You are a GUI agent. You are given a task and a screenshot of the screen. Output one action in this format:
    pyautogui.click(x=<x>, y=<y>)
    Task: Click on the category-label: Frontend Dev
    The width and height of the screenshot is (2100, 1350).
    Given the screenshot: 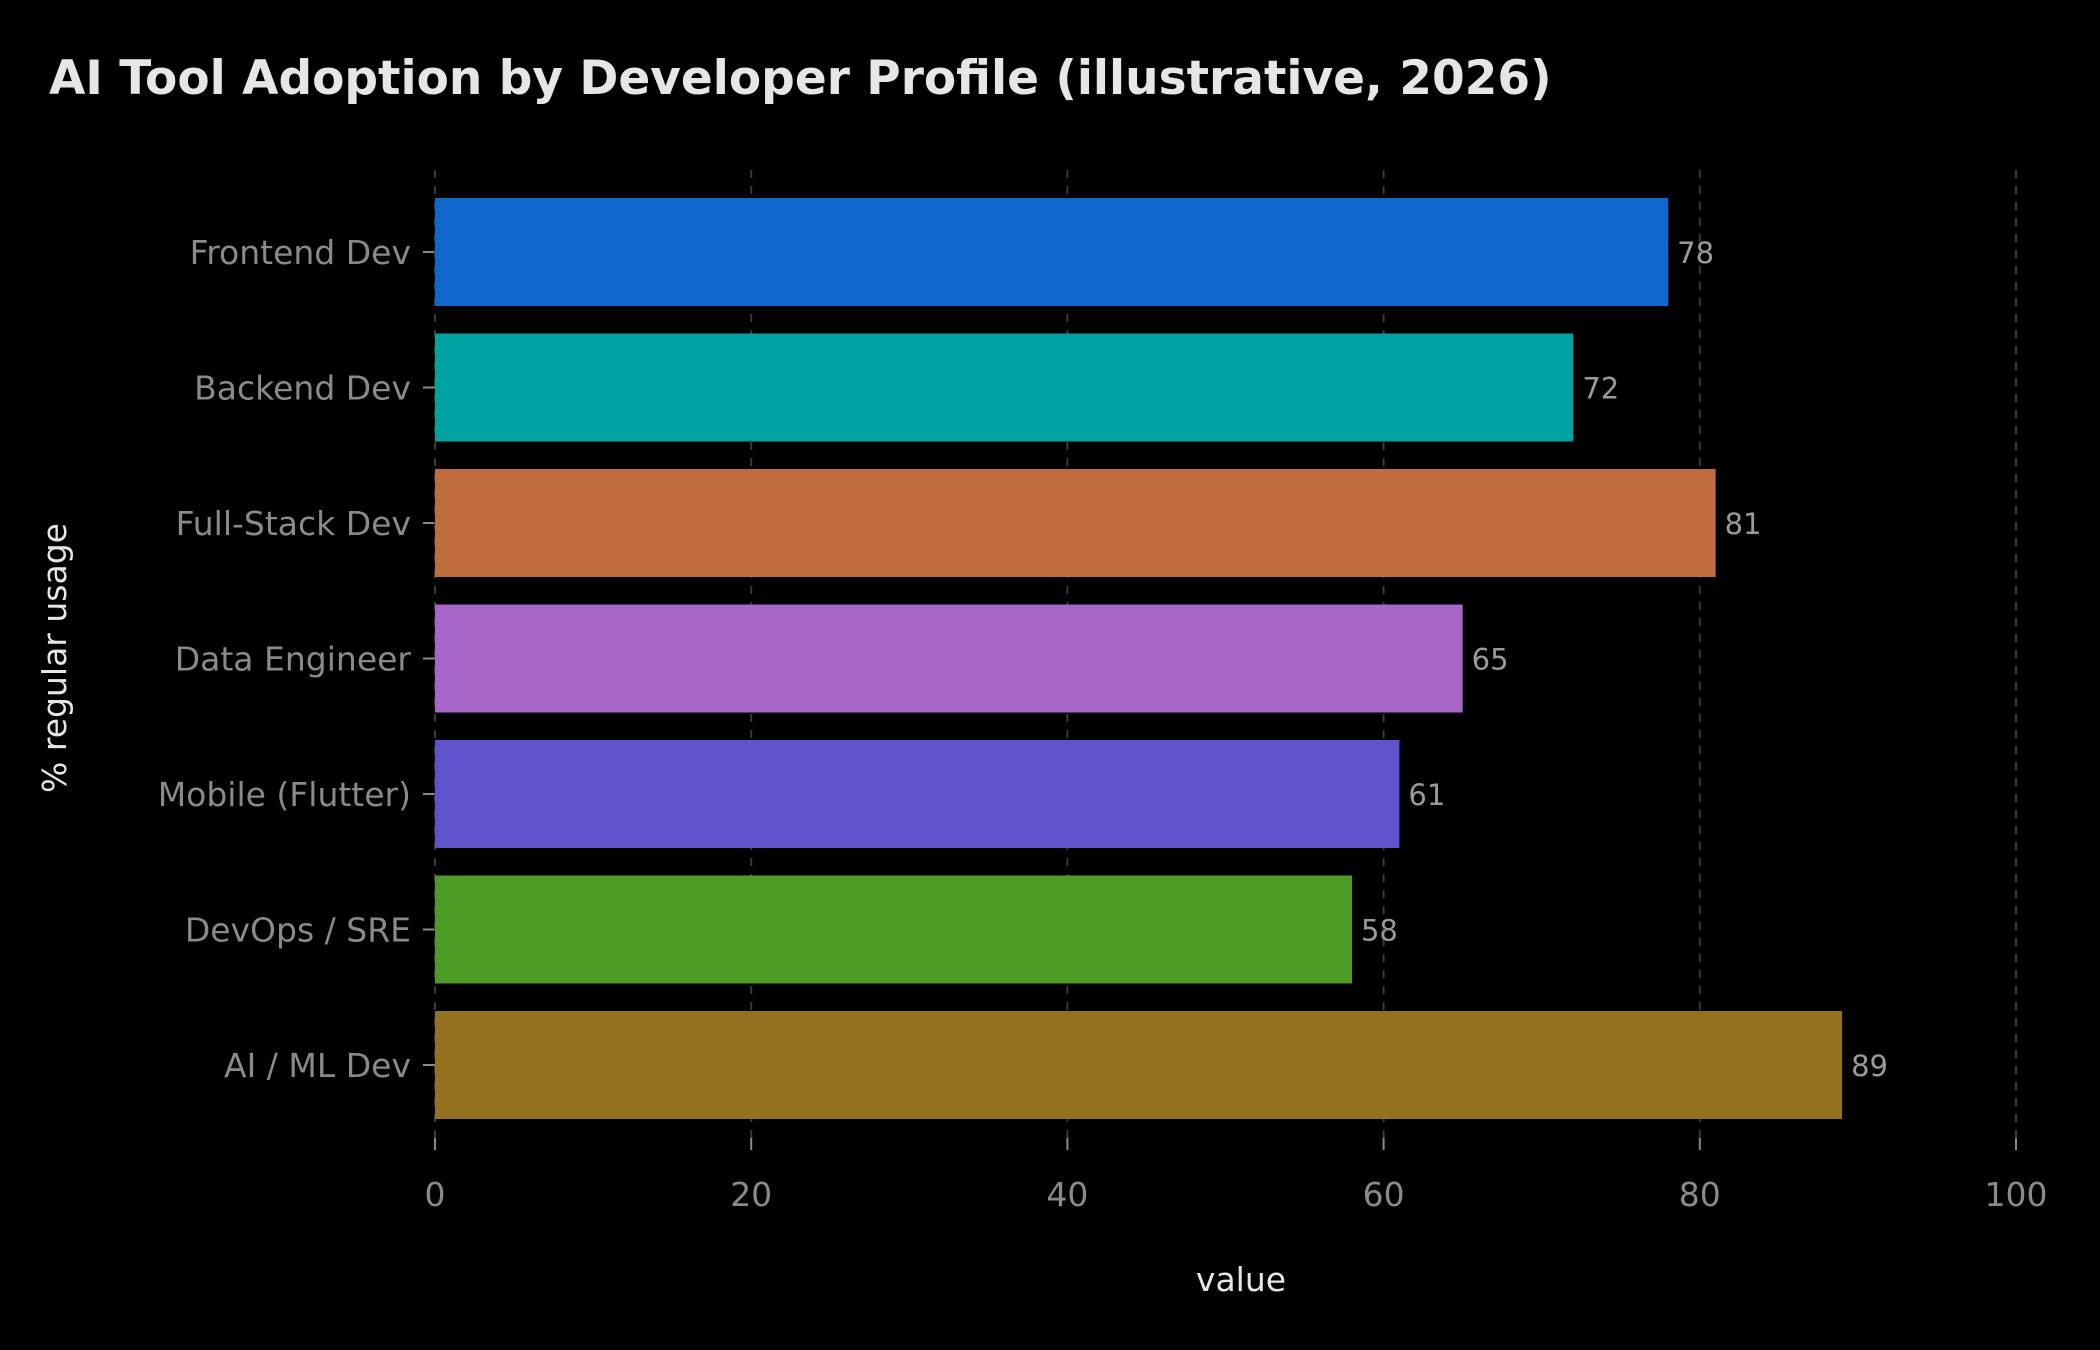 What is the action you would take?
    pyautogui.click(x=300, y=252)
    